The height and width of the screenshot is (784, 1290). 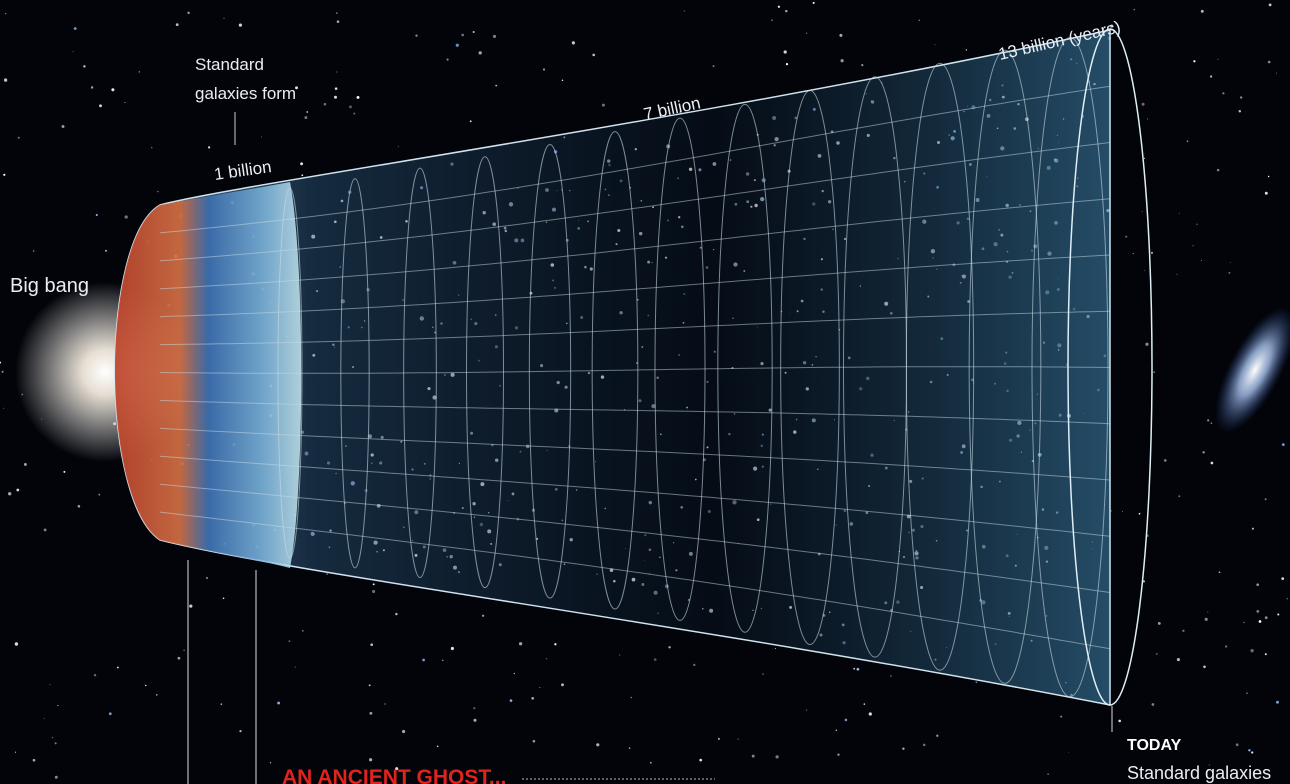 What do you see at coordinates (229, 64) in the screenshot?
I see `label: Standard` at bounding box center [229, 64].